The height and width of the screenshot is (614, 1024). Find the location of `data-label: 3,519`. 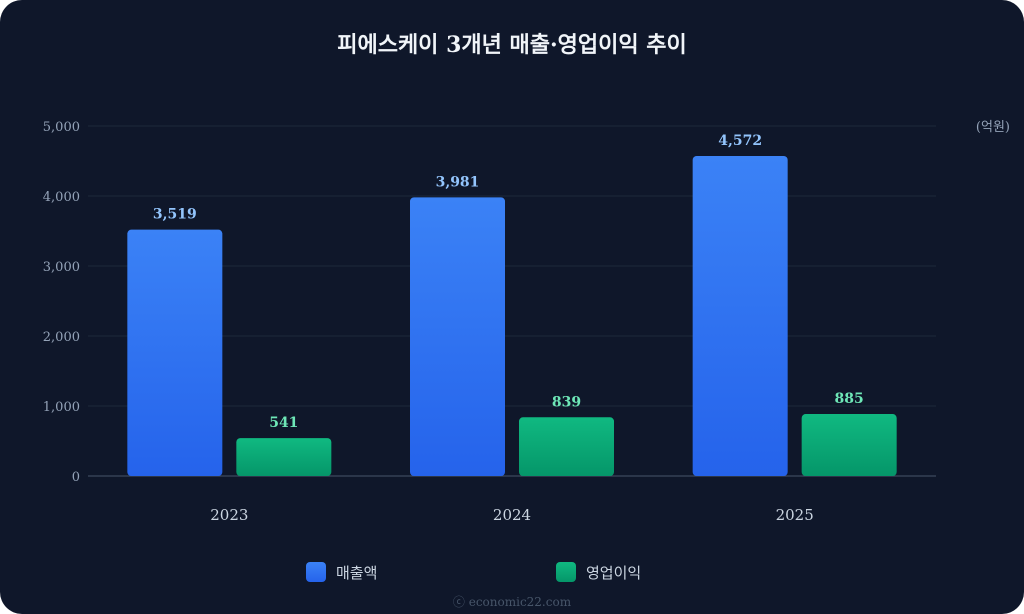

data-label: 3,519 is located at coordinates (175, 215).